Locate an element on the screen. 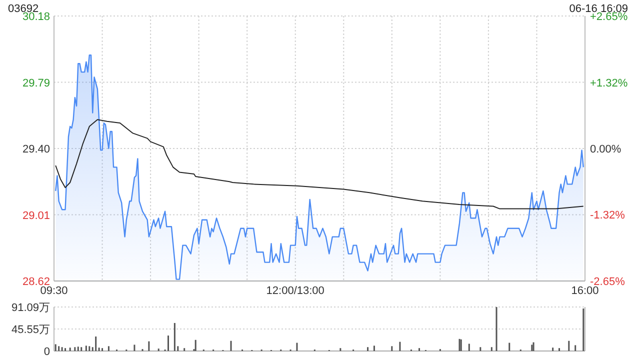 The image size is (640, 360). x-tick-label: 09:30 is located at coordinates (54, 291).